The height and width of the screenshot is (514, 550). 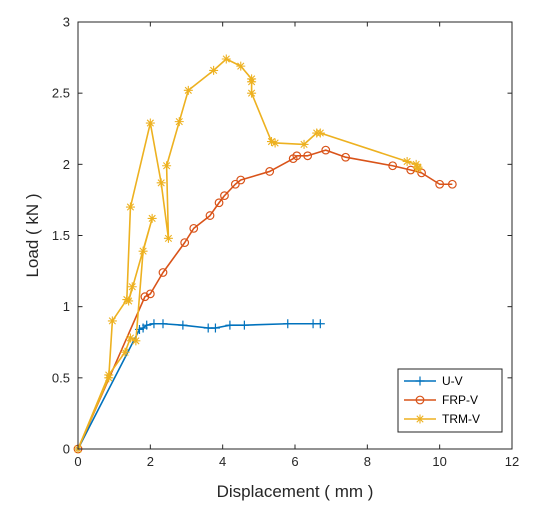 I want to click on x-tick-label: 12, so click(x=512, y=461).